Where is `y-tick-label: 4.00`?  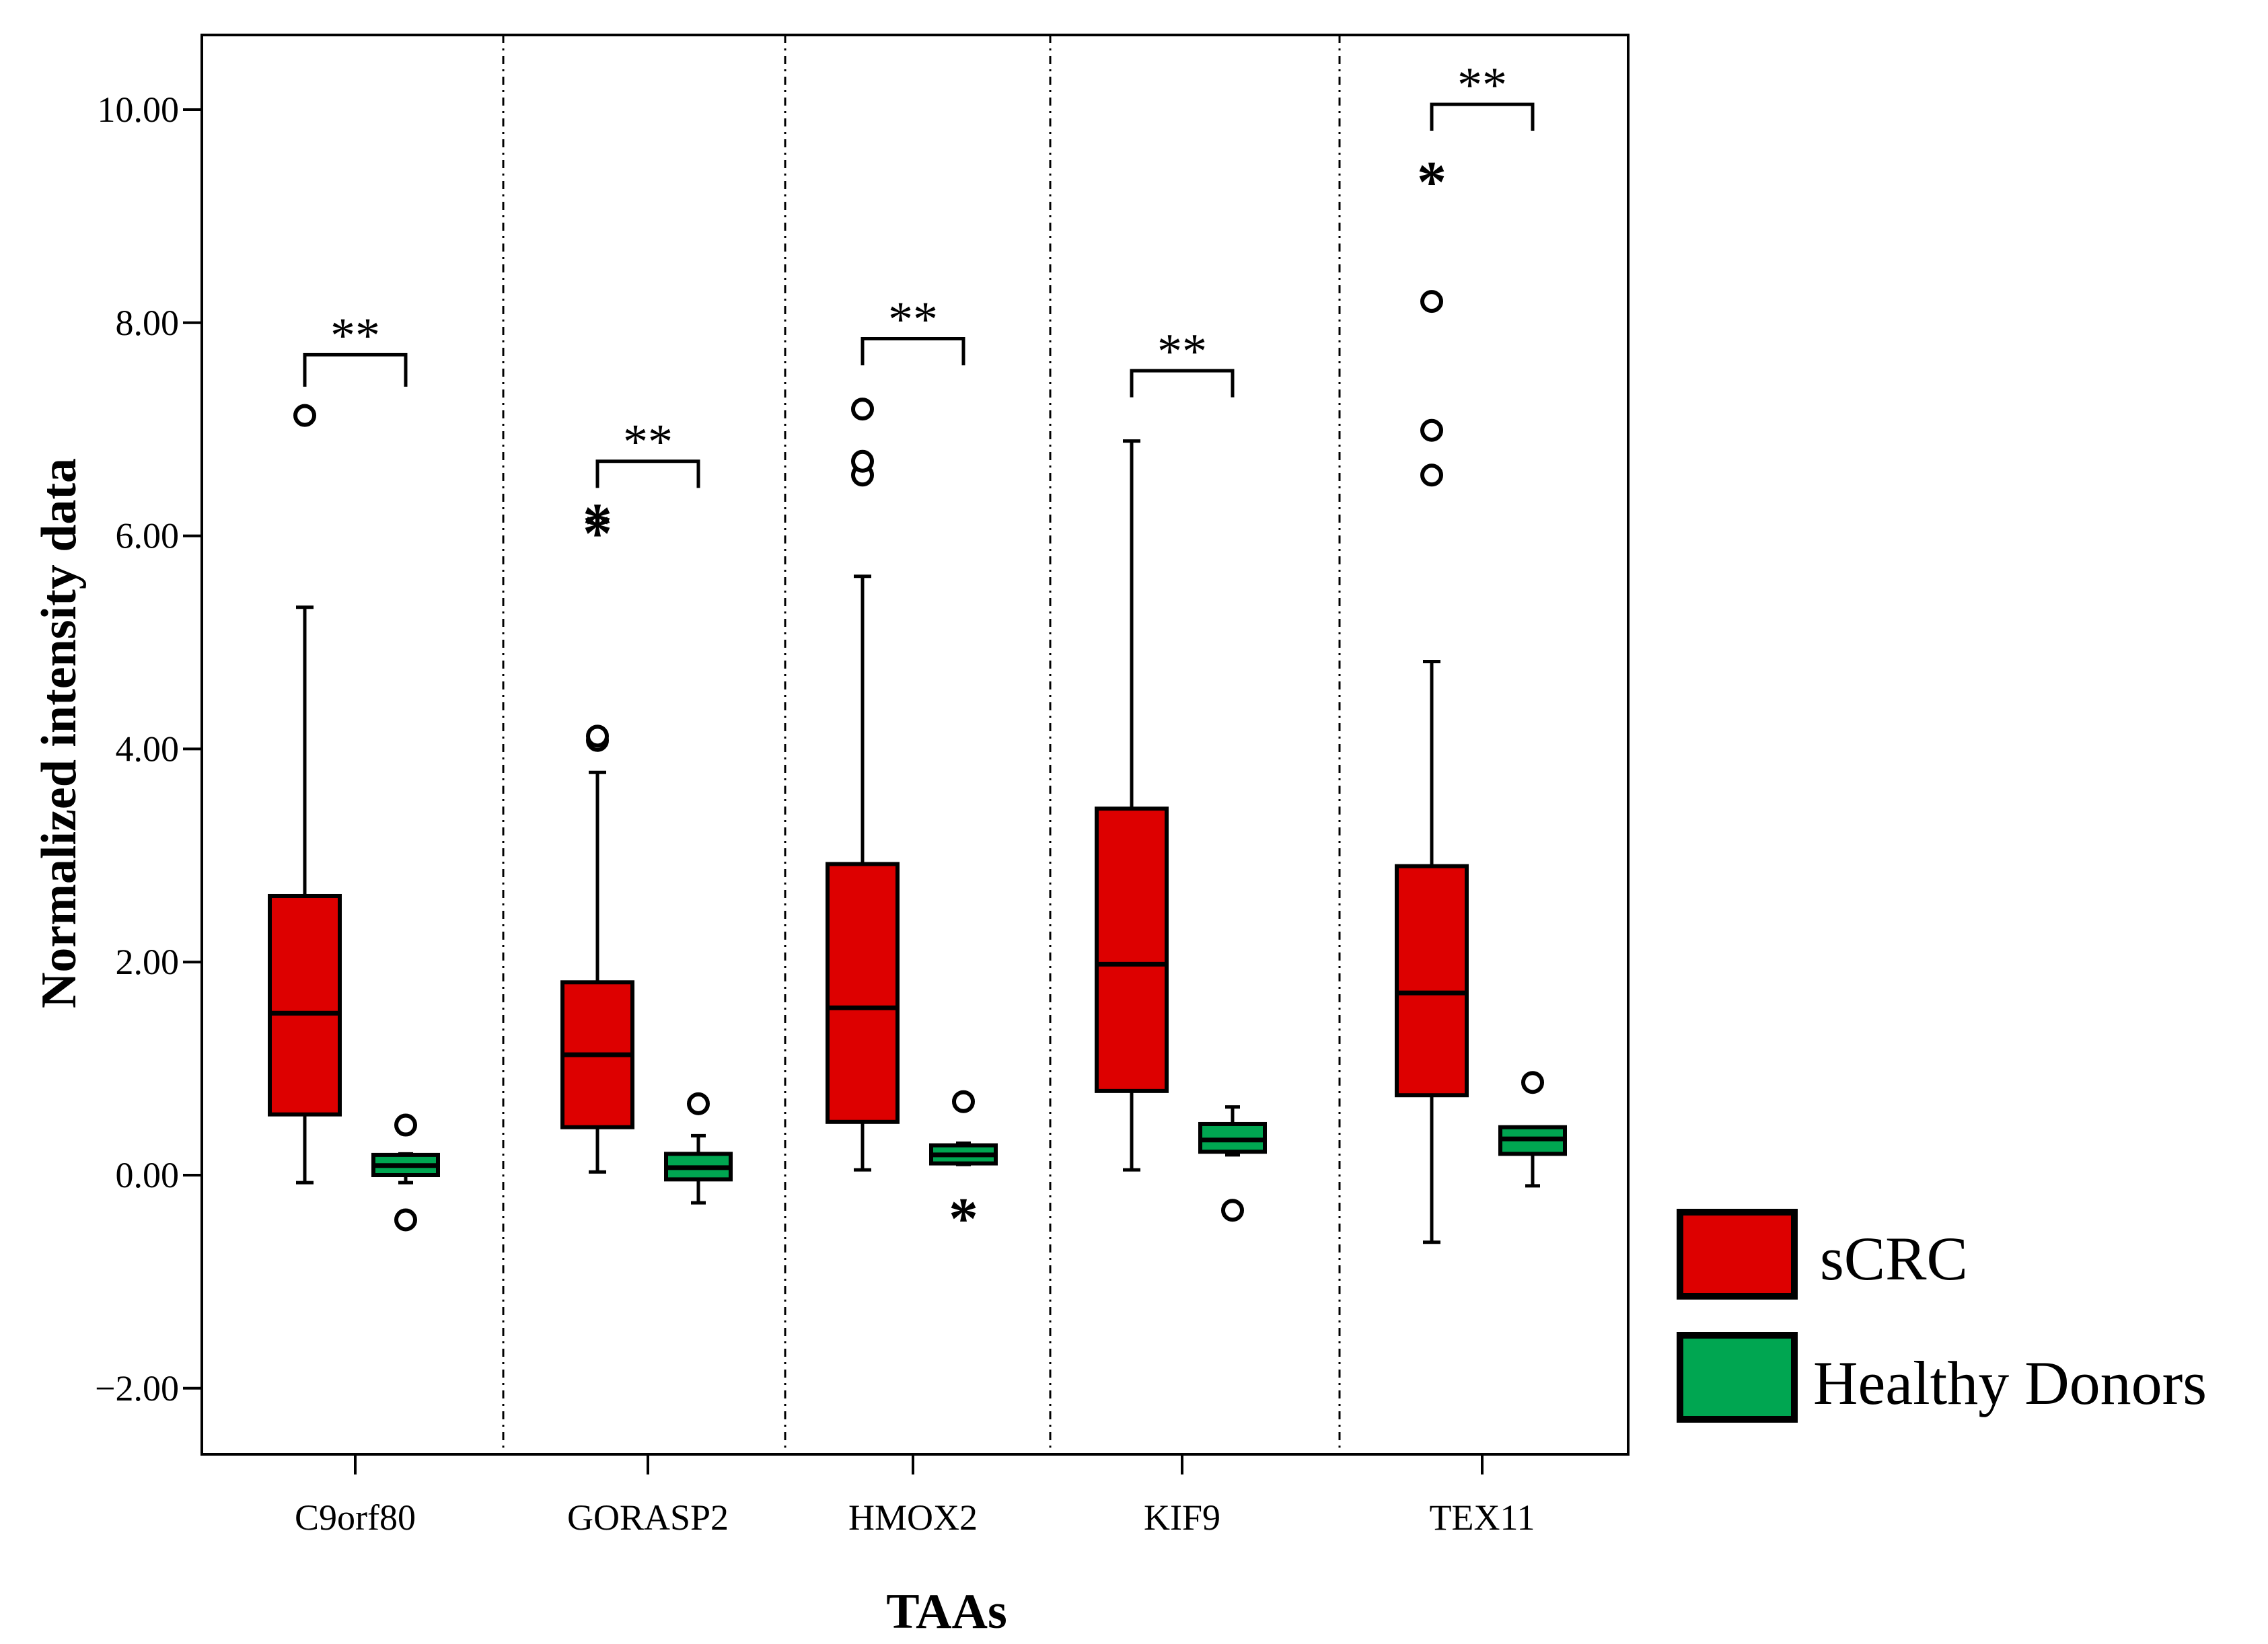
y-tick-label: 4.00 is located at coordinates (148, 748).